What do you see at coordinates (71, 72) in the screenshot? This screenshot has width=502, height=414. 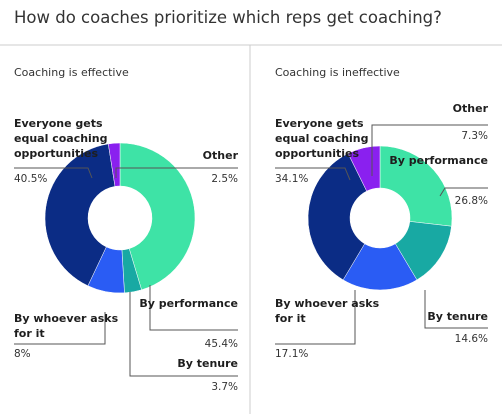 I see `chart-subtitle: Coaching is effective` at bounding box center [71, 72].